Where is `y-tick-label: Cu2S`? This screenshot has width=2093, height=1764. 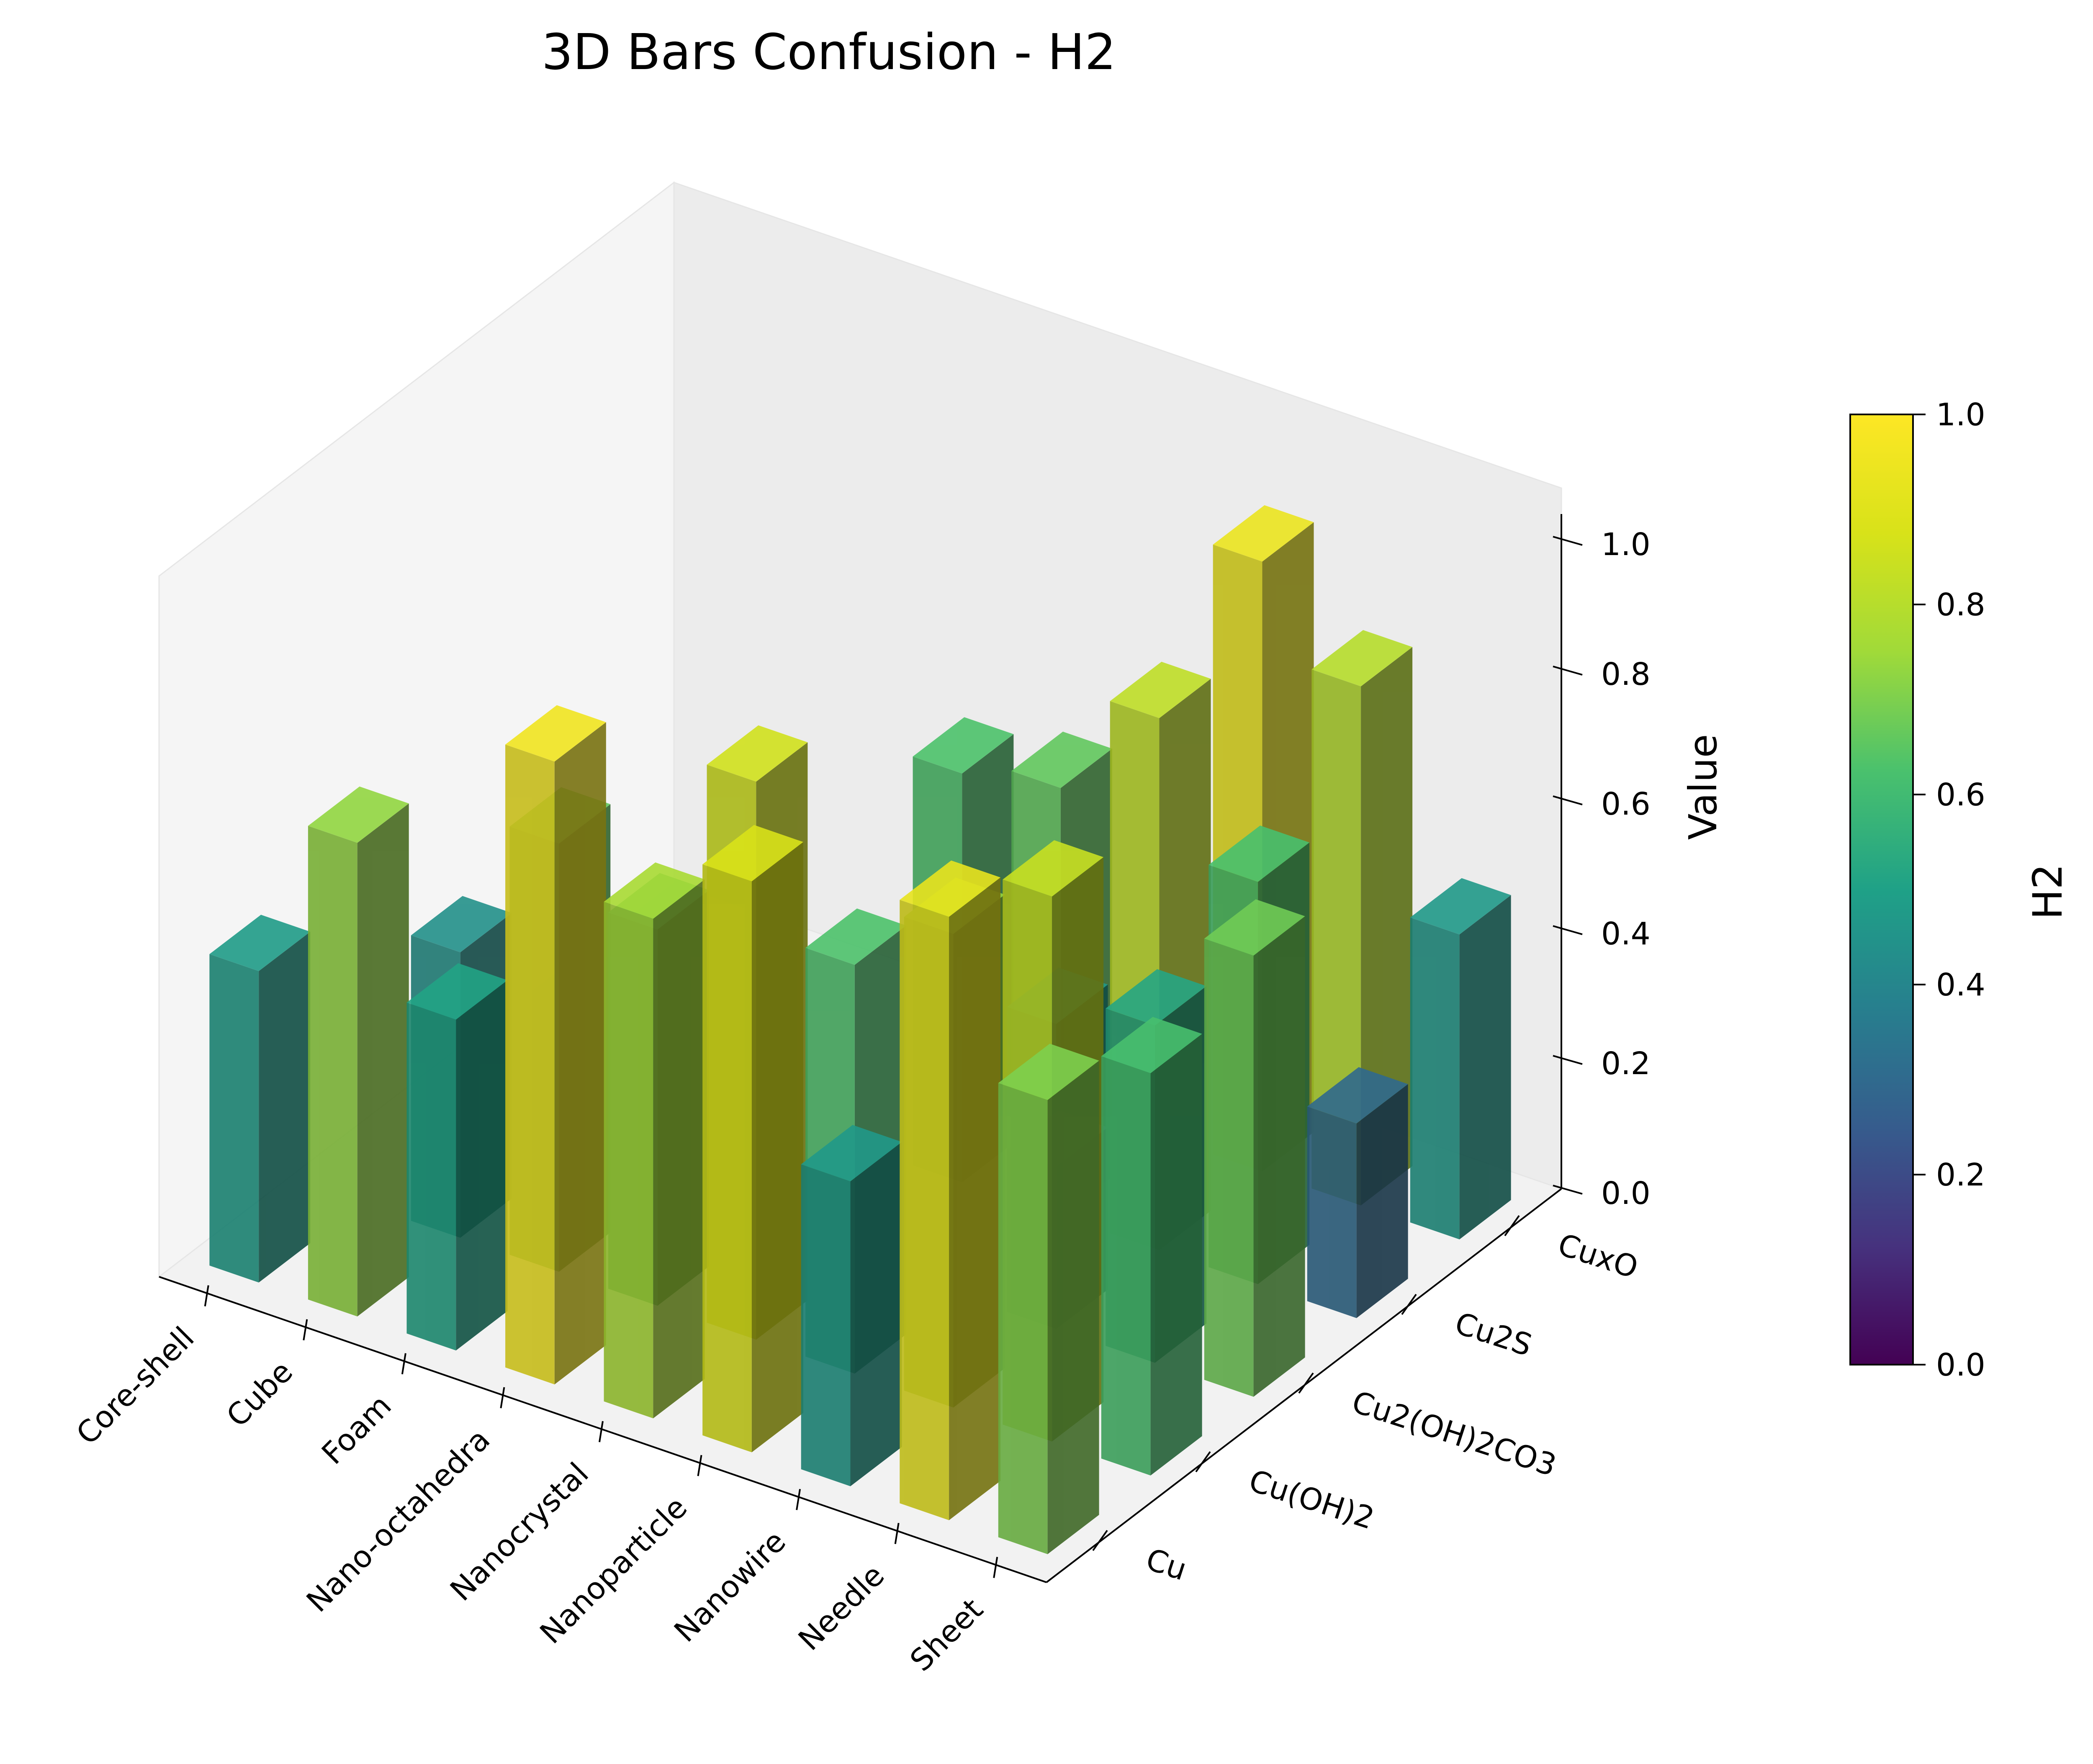 y-tick-label: Cu2S is located at coordinates (1493, 1334).